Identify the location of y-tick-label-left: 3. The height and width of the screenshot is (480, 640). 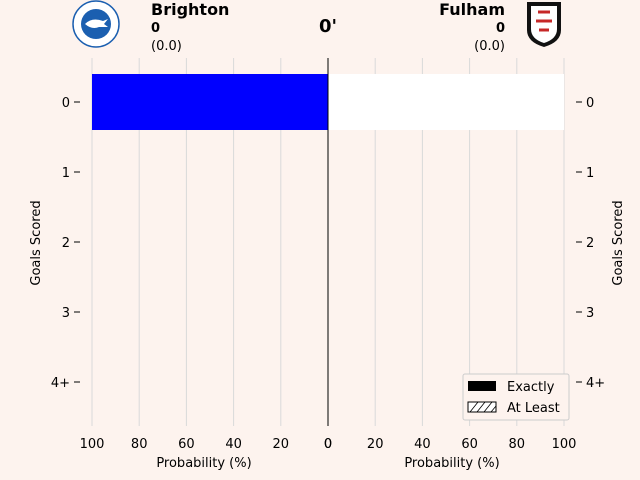
(66, 313).